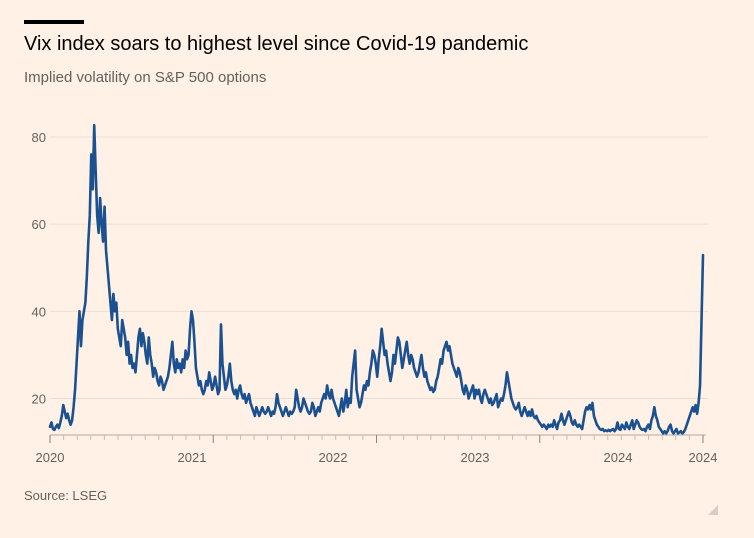 The image size is (754, 538). What do you see at coordinates (333, 457) in the screenshot?
I see `x-tick-label-2: 2022` at bounding box center [333, 457].